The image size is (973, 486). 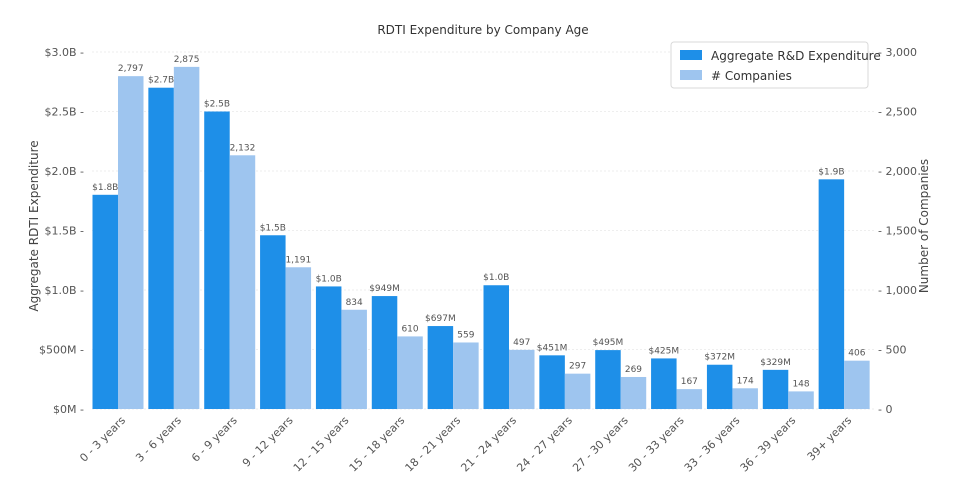 I want to click on x-tick-label: 30 - 33 years, so click(x=656, y=444).